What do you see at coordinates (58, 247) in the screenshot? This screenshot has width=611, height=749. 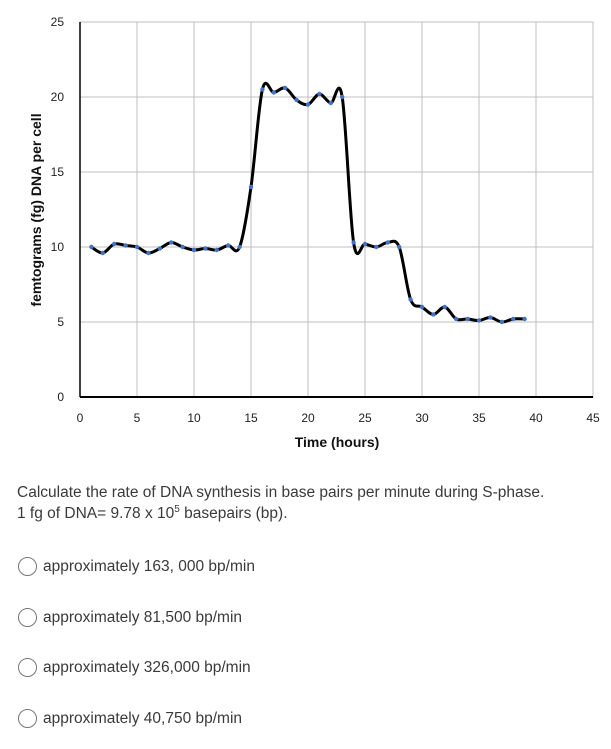 I see `y-tick-label: 10` at bounding box center [58, 247].